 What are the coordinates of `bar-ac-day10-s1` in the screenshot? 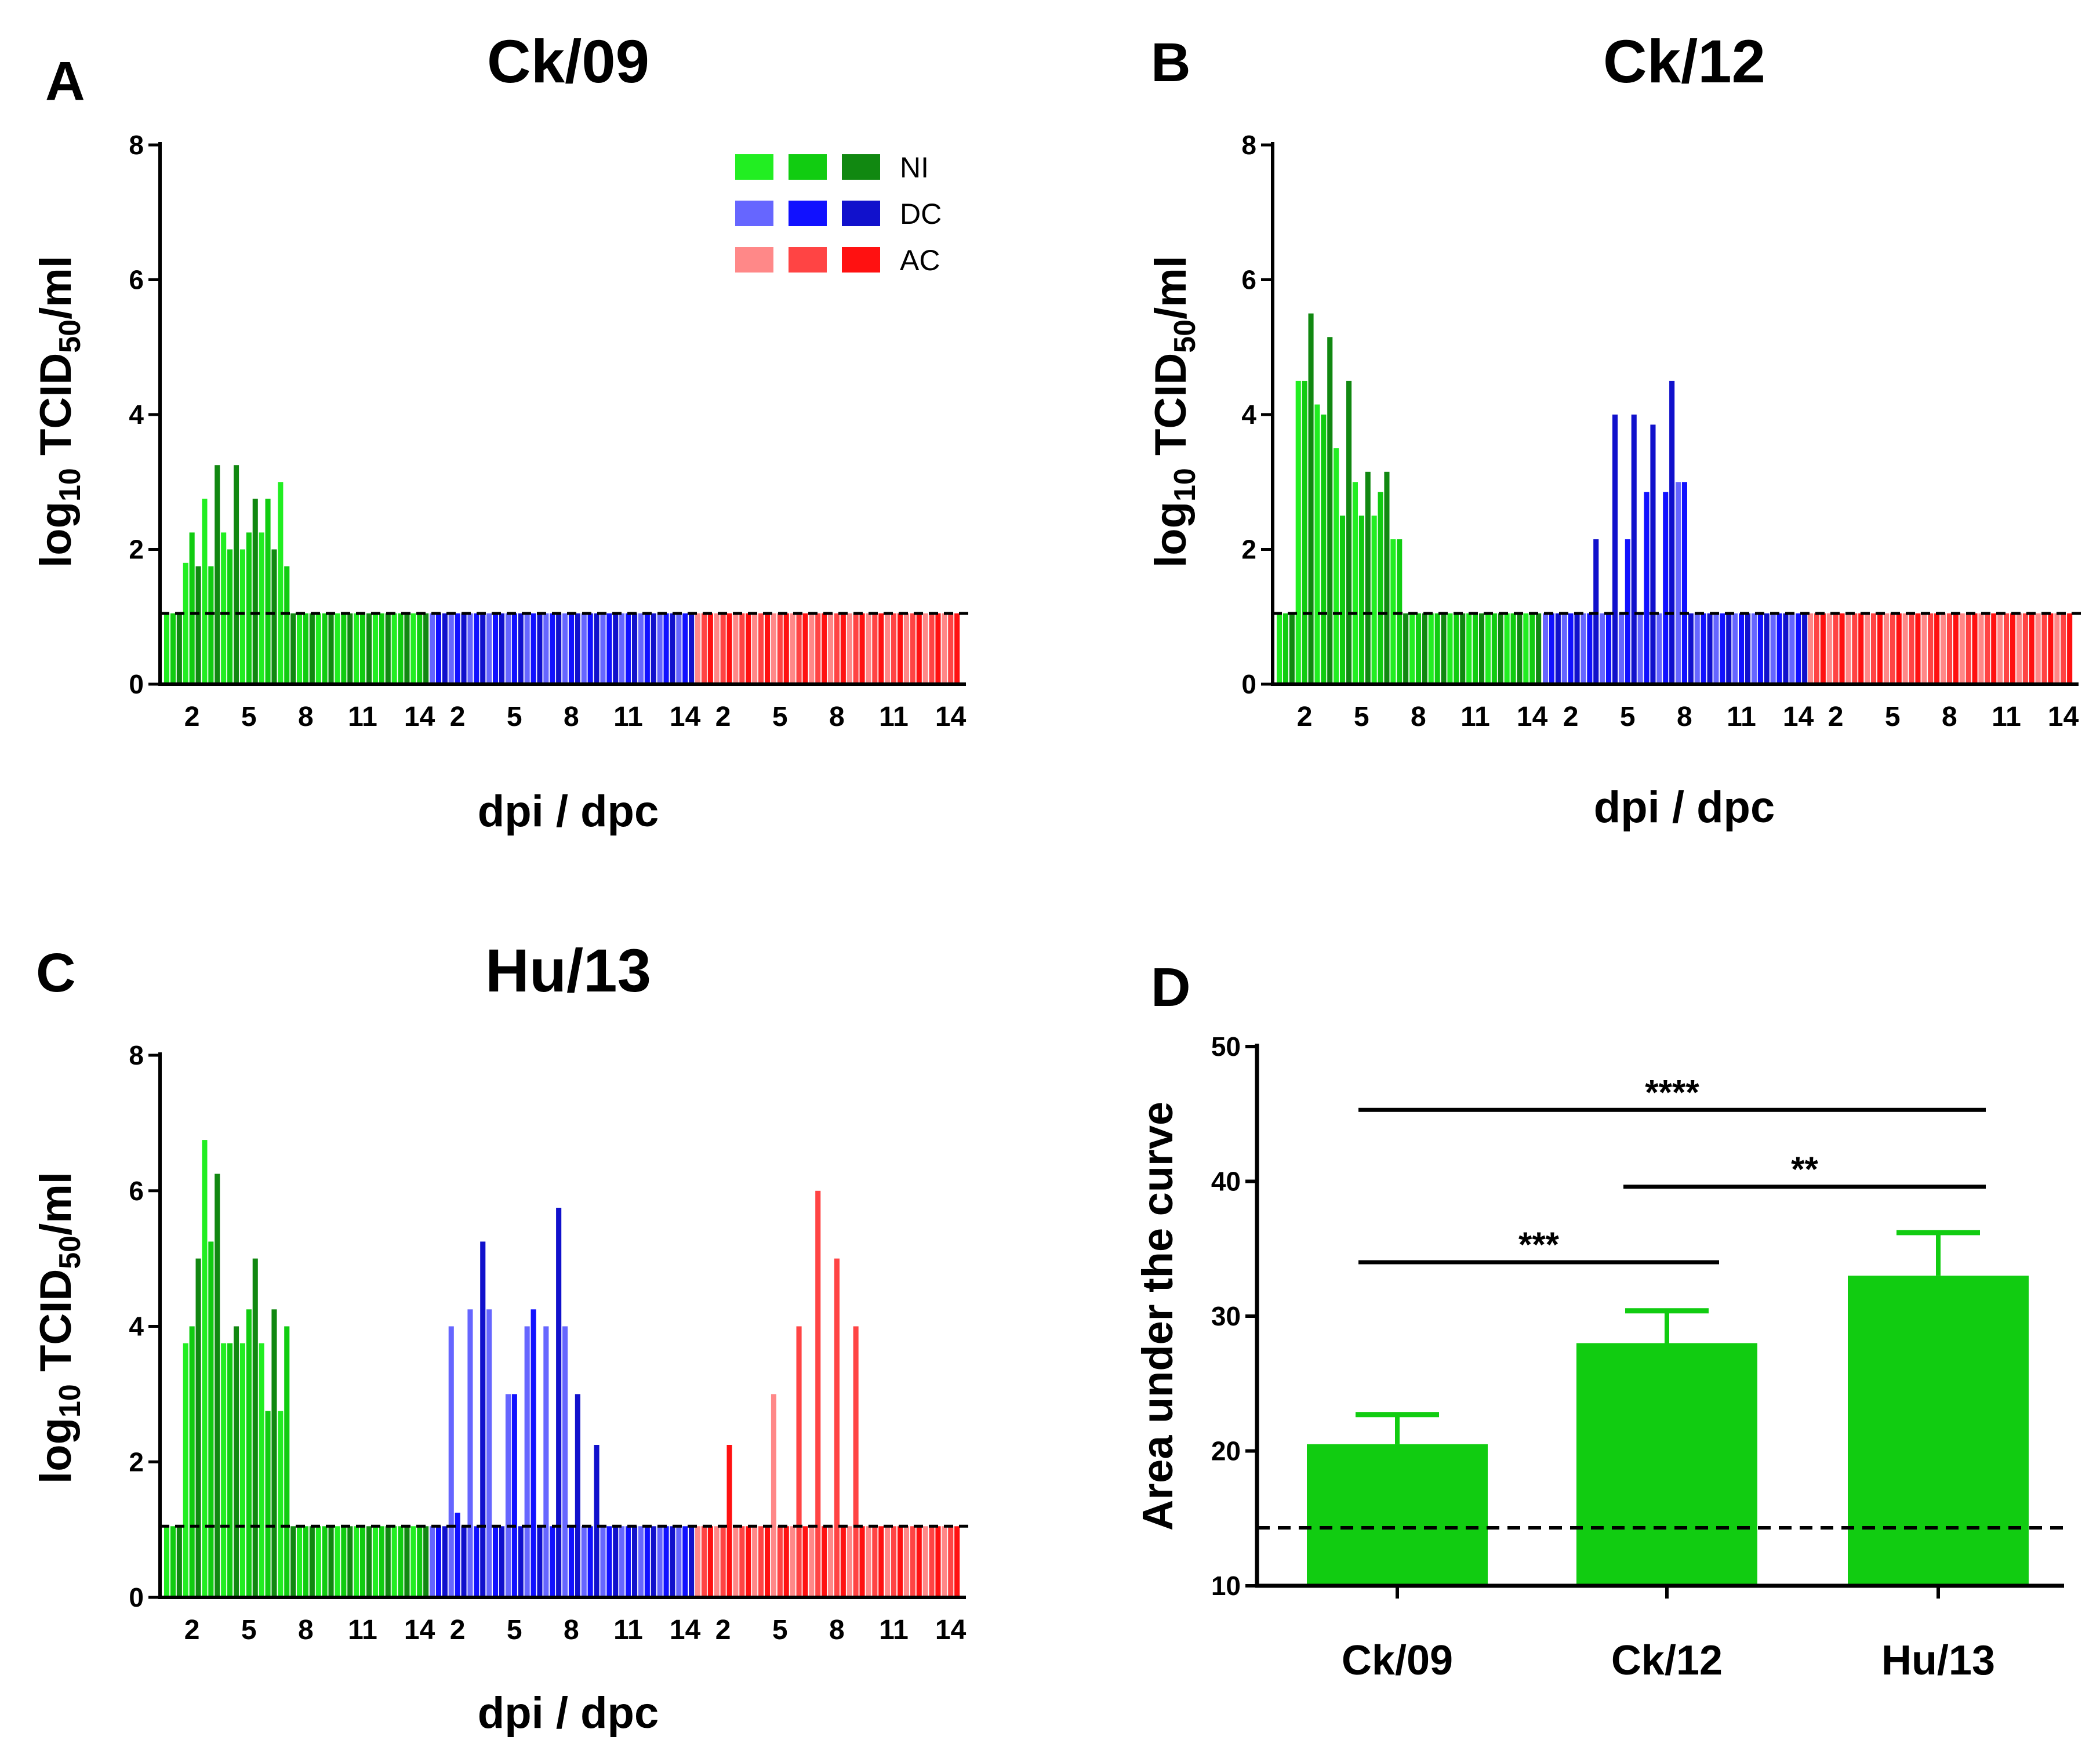 It's located at (1981, 649).